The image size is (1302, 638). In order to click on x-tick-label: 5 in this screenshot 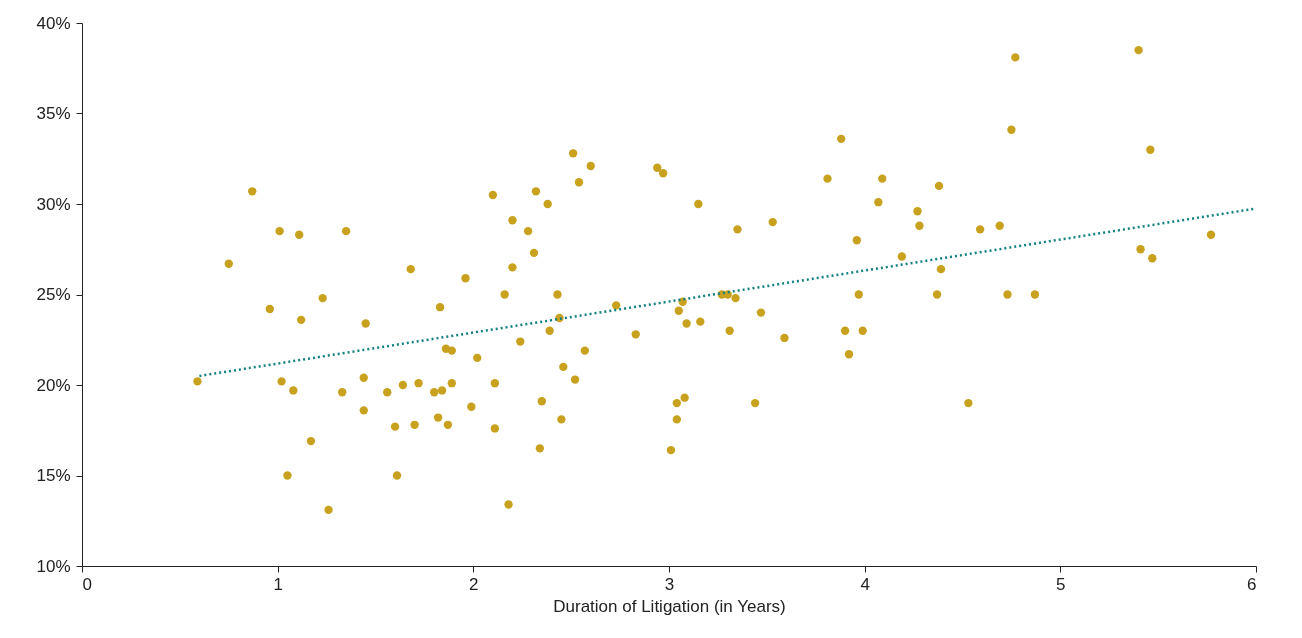, I will do `click(1061, 584)`.